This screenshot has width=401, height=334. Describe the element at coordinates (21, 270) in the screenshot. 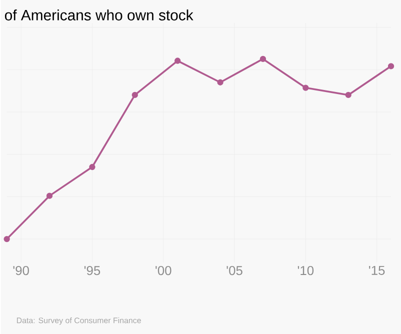

I see `x-tick-label: '90` at that location.